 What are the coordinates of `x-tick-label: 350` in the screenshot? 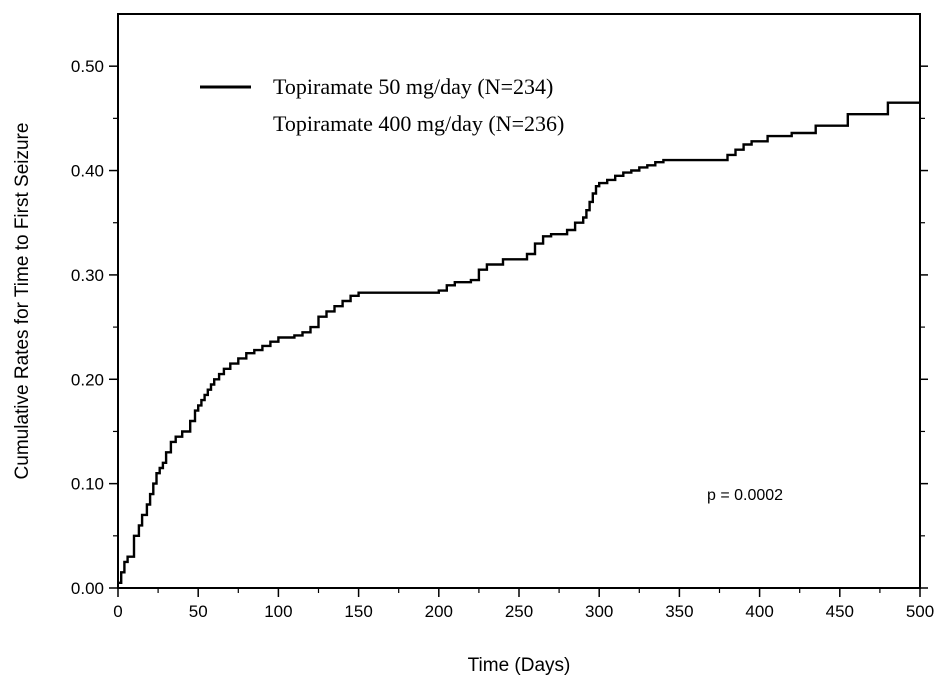 It's located at (679, 611).